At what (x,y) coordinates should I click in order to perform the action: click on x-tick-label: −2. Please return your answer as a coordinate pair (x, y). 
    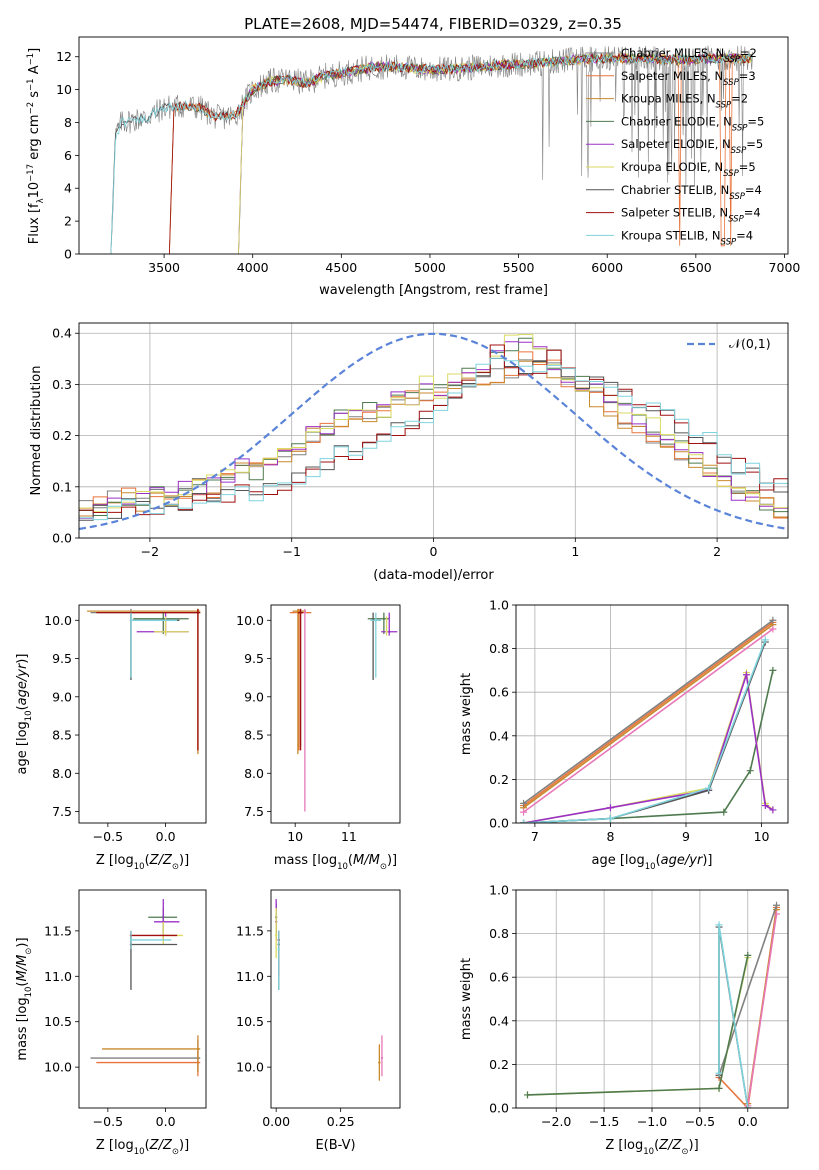
    Looking at the image, I should click on (150, 551).